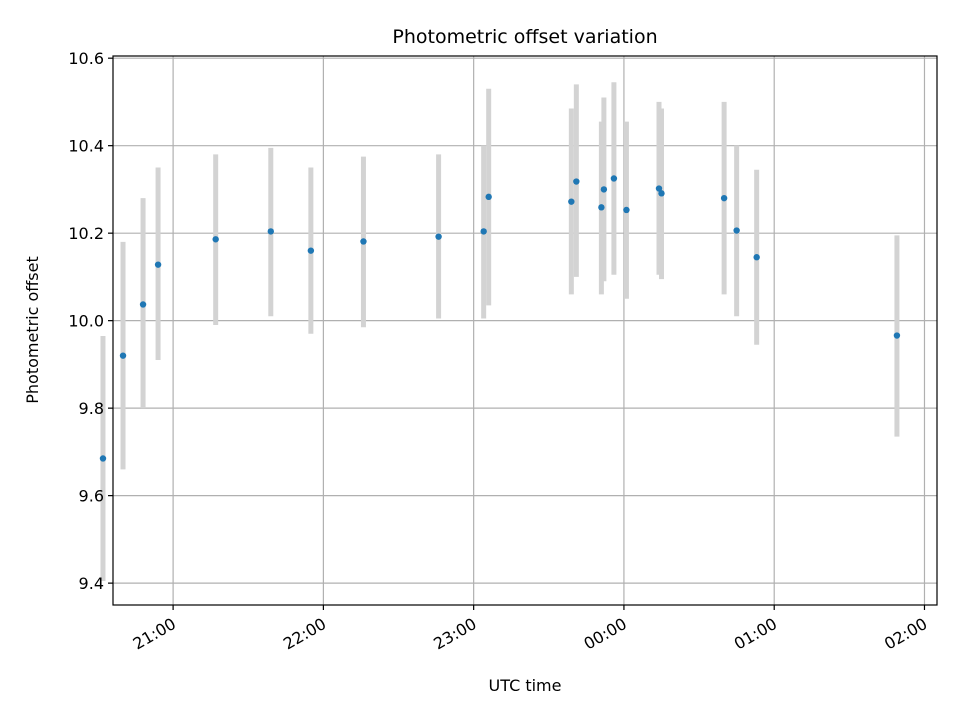 This screenshot has width=960, height=720. Describe the element at coordinates (525, 685) in the screenshot. I see `x-axis-label: UTC time` at that location.